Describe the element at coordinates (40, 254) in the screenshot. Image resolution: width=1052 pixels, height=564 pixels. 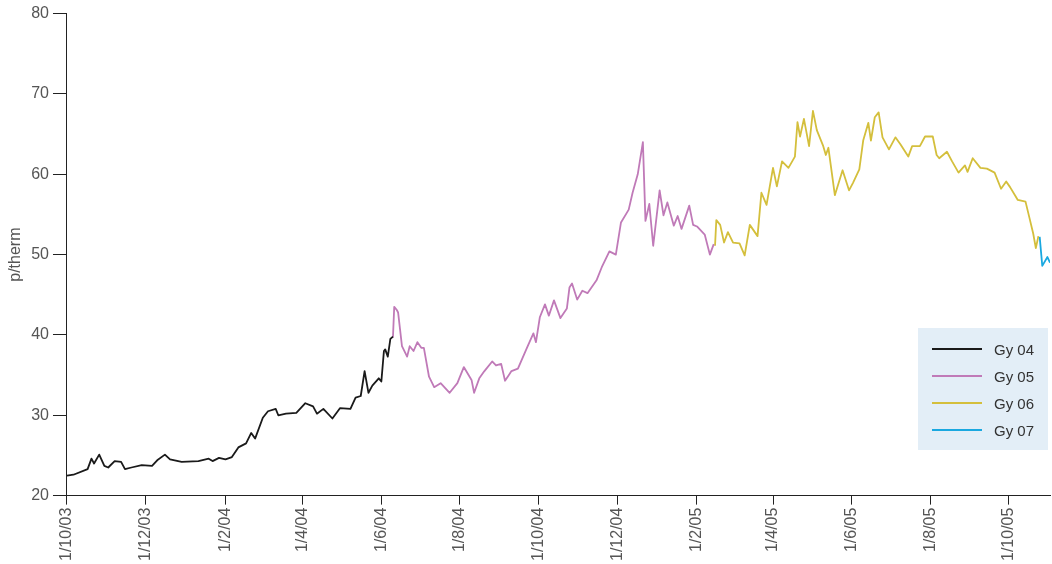
I see `y-tick-label: 50` at that location.